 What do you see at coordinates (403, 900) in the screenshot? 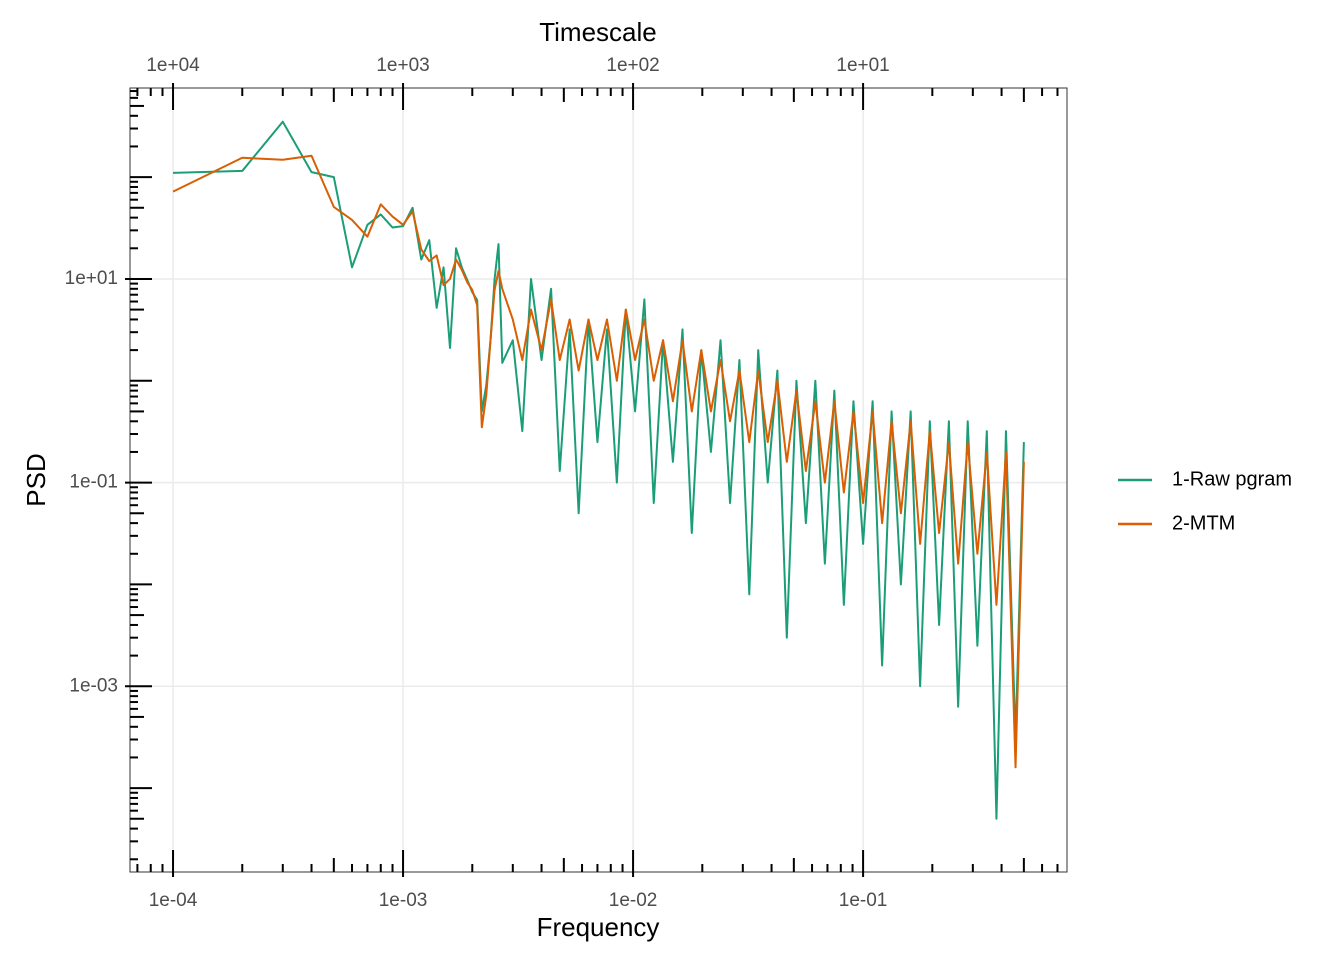
I see `x-tick-label: 1e-03` at bounding box center [403, 900].